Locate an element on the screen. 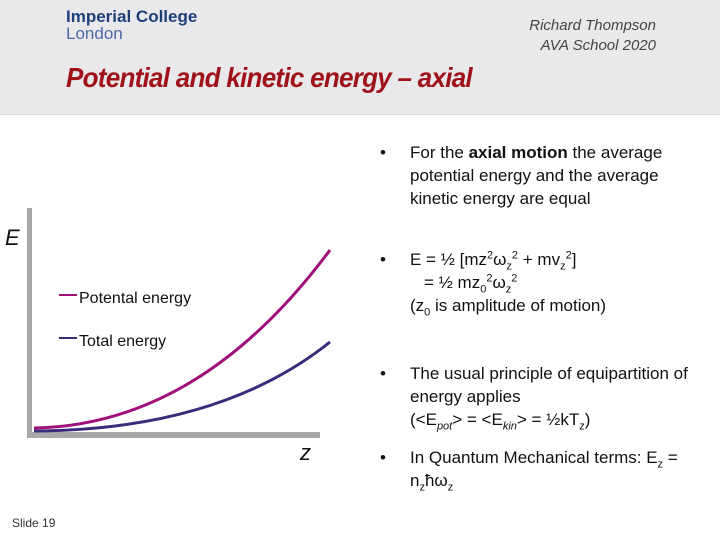 Image resolution: width=720 pixels, height=540 pixels. y-axis is located at coordinates (29, 323).